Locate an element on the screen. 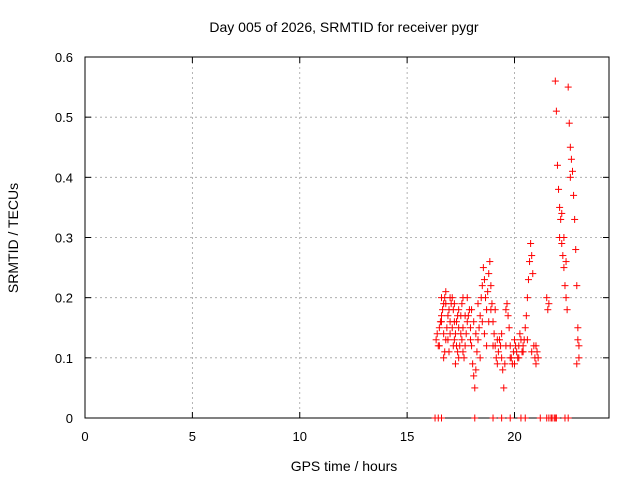  y-tick-label: 0.4 is located at coordinates (64, 177).